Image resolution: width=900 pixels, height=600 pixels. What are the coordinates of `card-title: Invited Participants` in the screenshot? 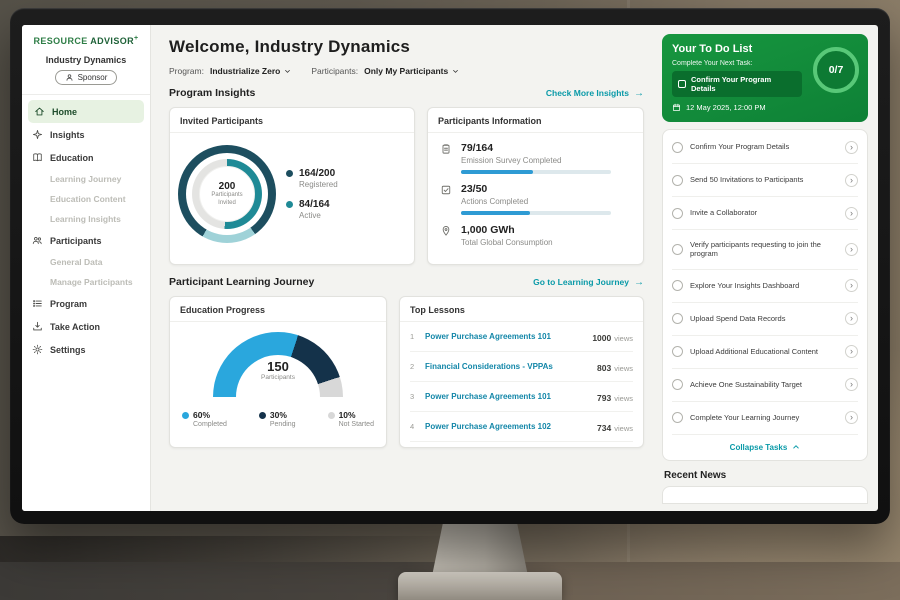 It's located at (292, 120).